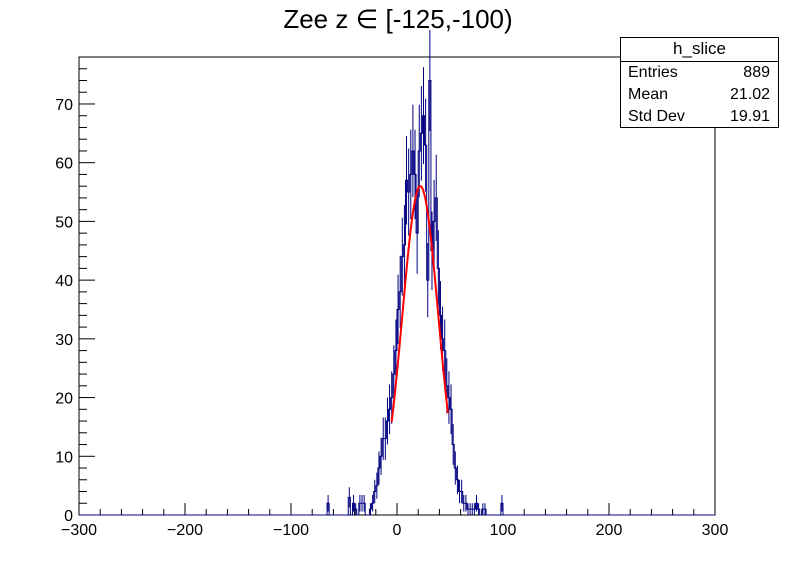 This screenshot has height=572, width=796. What do you see at coordinates (397, 530) in the screenshot?
I see `x-tick-label: 0` at bounding box center [397, 530].